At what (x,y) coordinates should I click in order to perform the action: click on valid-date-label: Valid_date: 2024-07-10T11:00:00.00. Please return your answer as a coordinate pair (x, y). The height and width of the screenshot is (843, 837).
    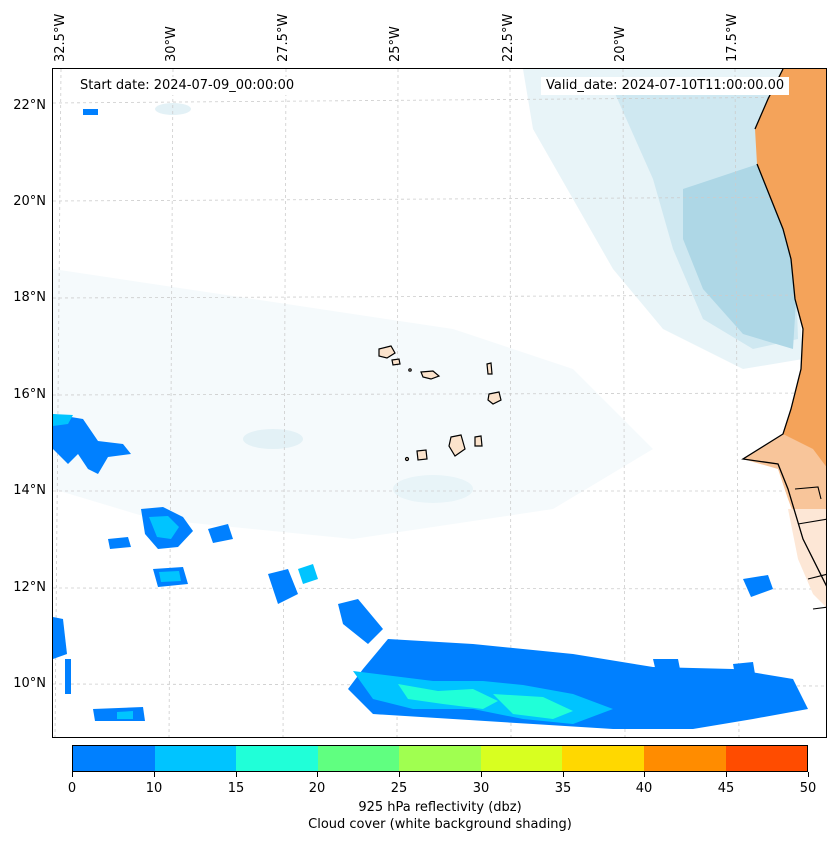
    Looking at the image, I should click on (665, 86).